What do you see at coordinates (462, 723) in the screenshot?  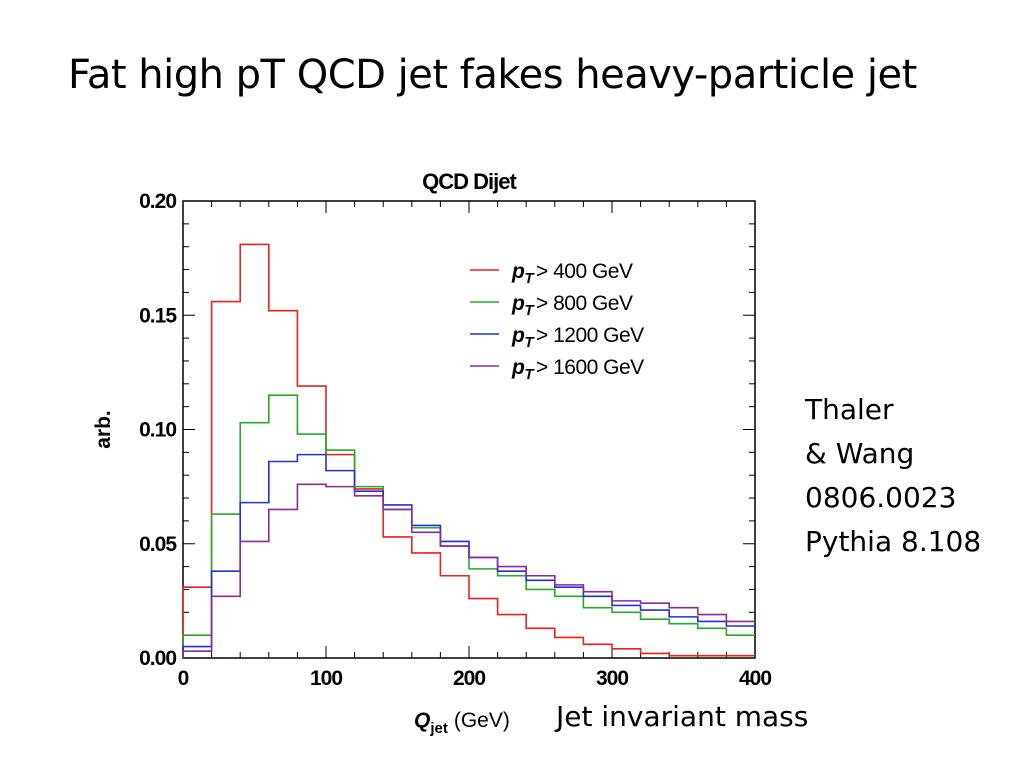 I see `x-axis-label: Qjet (GeV)` at bounding box center [462, 723].